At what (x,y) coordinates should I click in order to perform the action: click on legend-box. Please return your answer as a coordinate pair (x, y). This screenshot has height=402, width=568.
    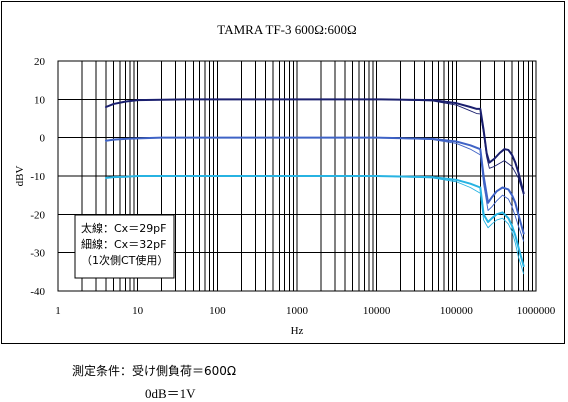
    Looking at the image, I should click on (124, 246).